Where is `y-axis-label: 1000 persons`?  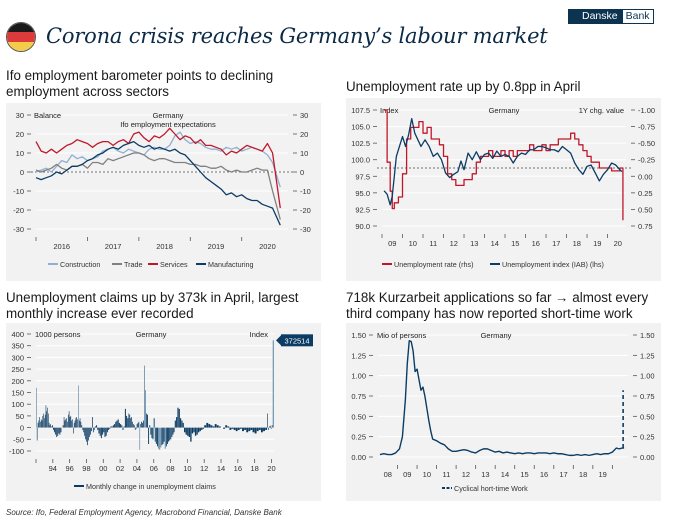
y-axis-label: 1000 persons is located at coordinates (58, 334).